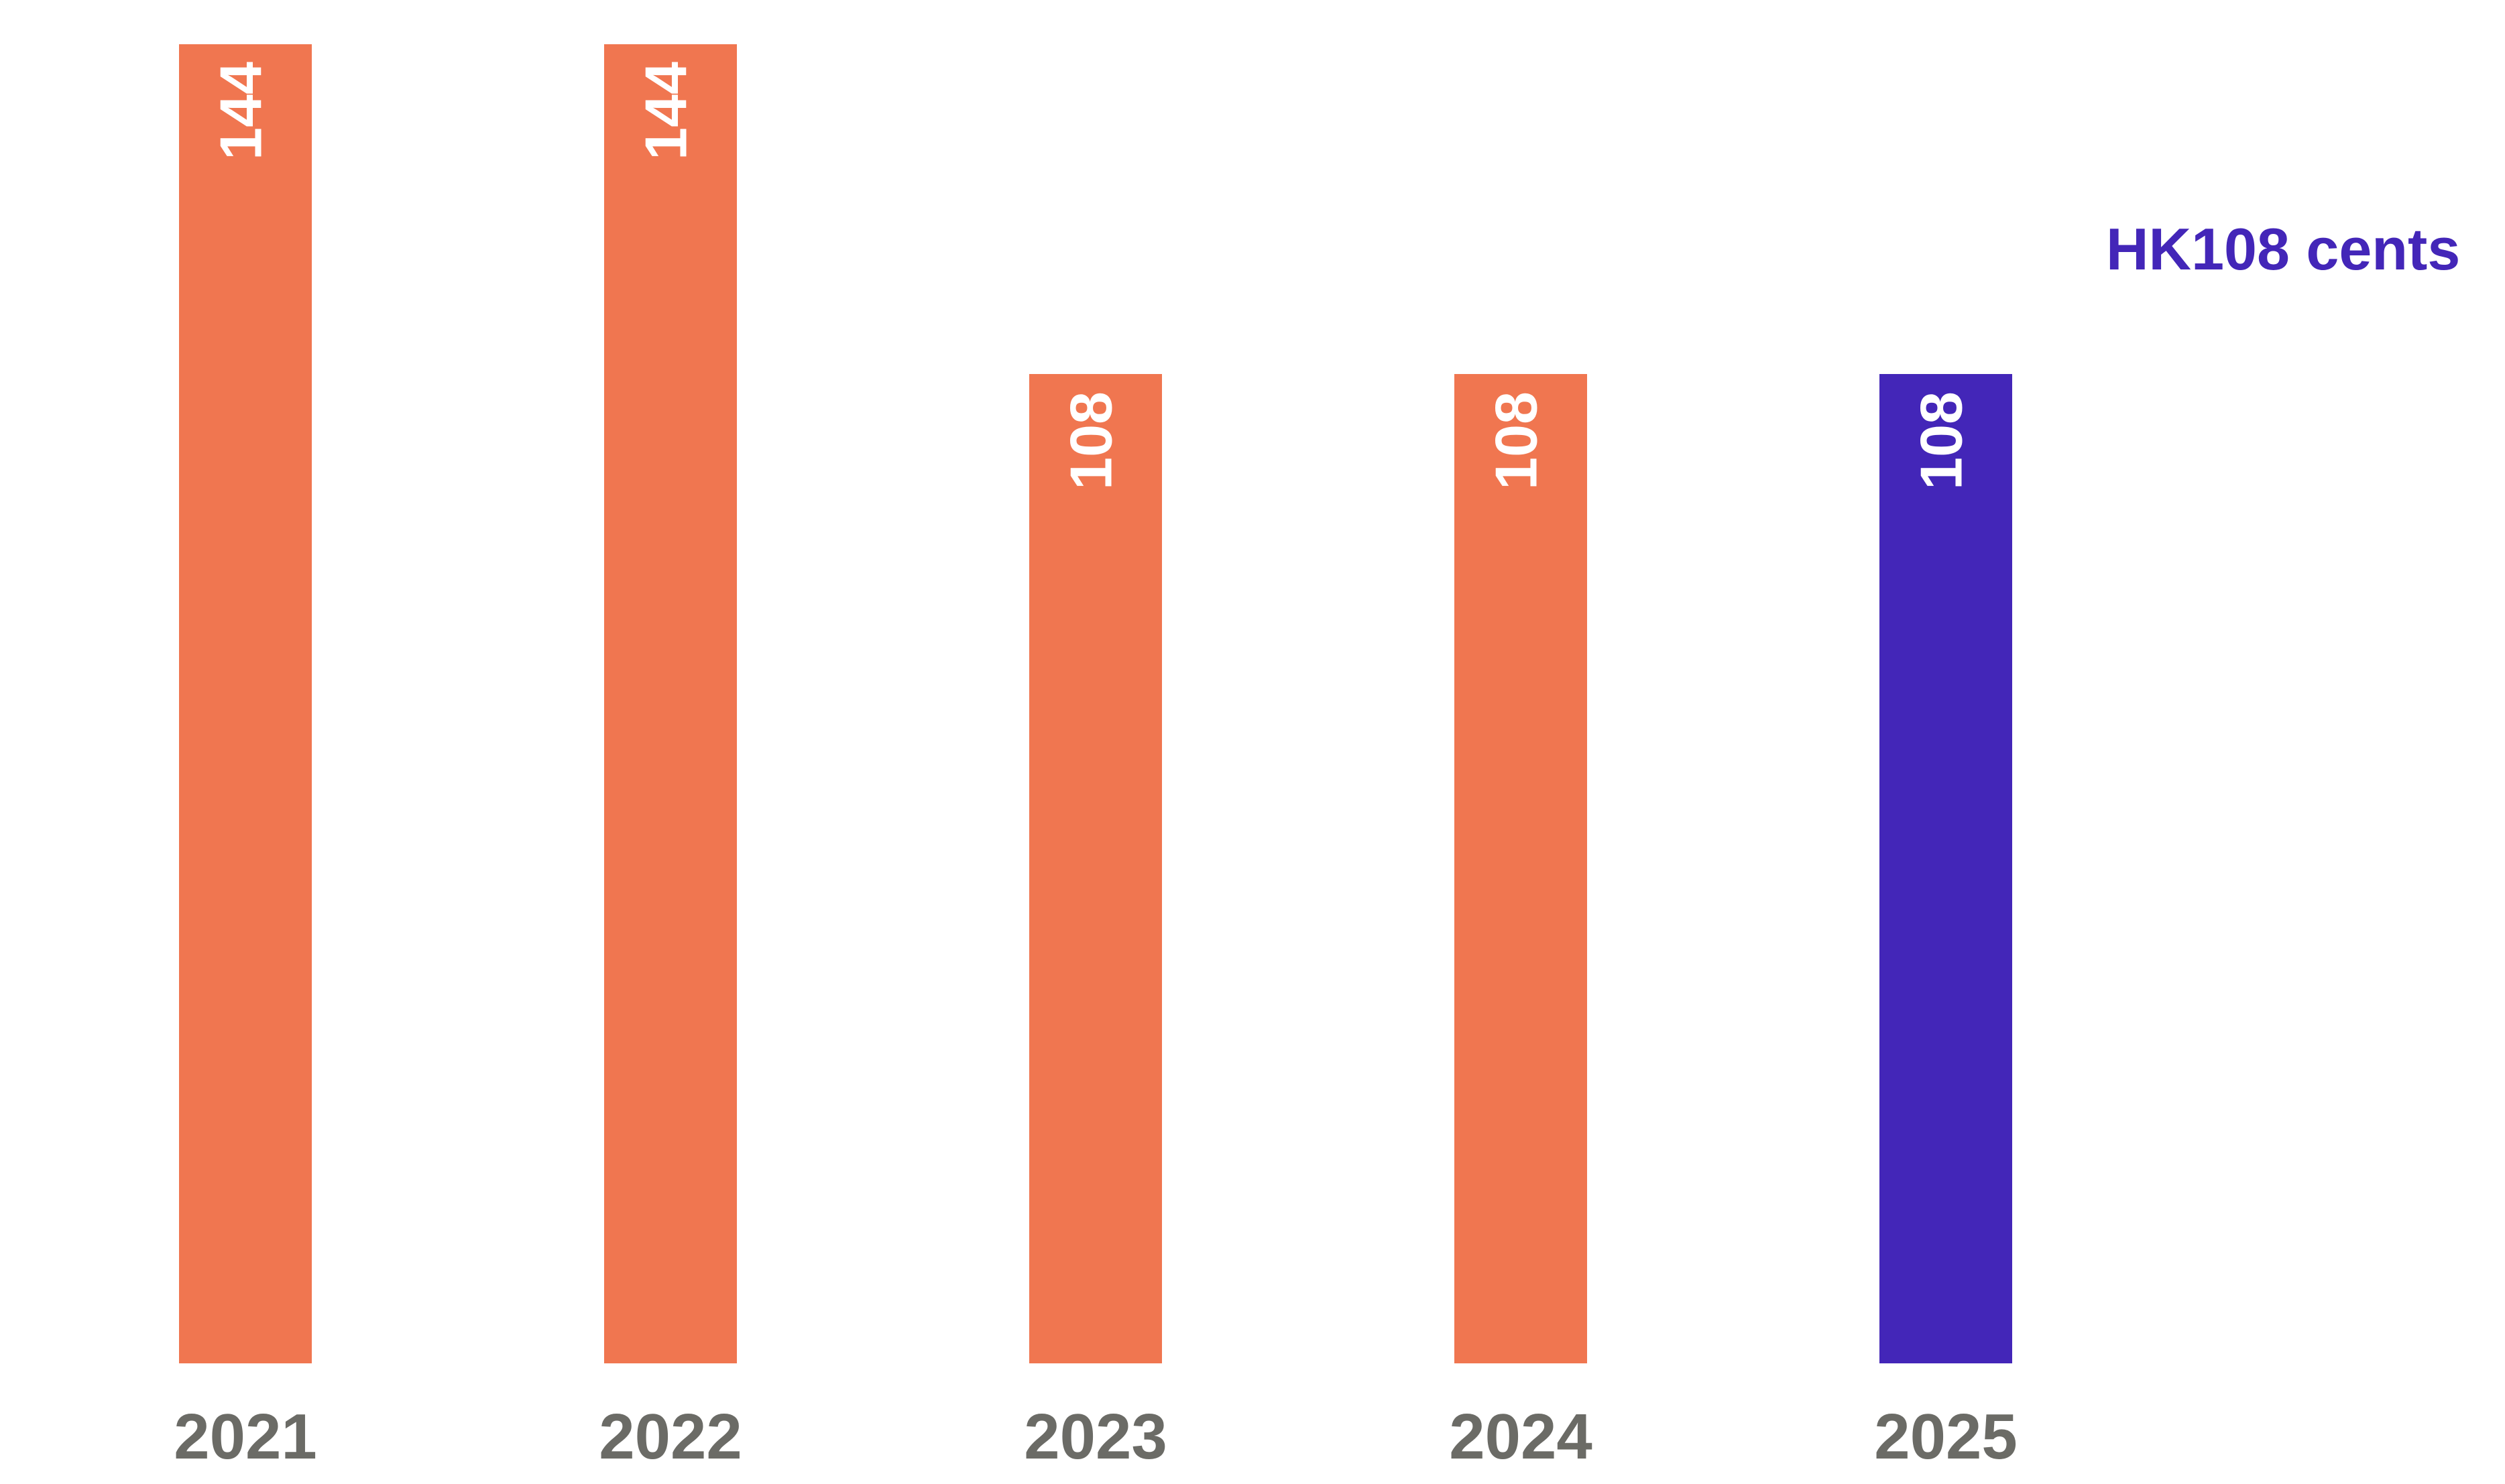 This screenshot has width=2505, height=1484. Describe the element at coordinates (245, 1437) in the screenshot. I see `x-tick-label-2021: 2021` at that location.